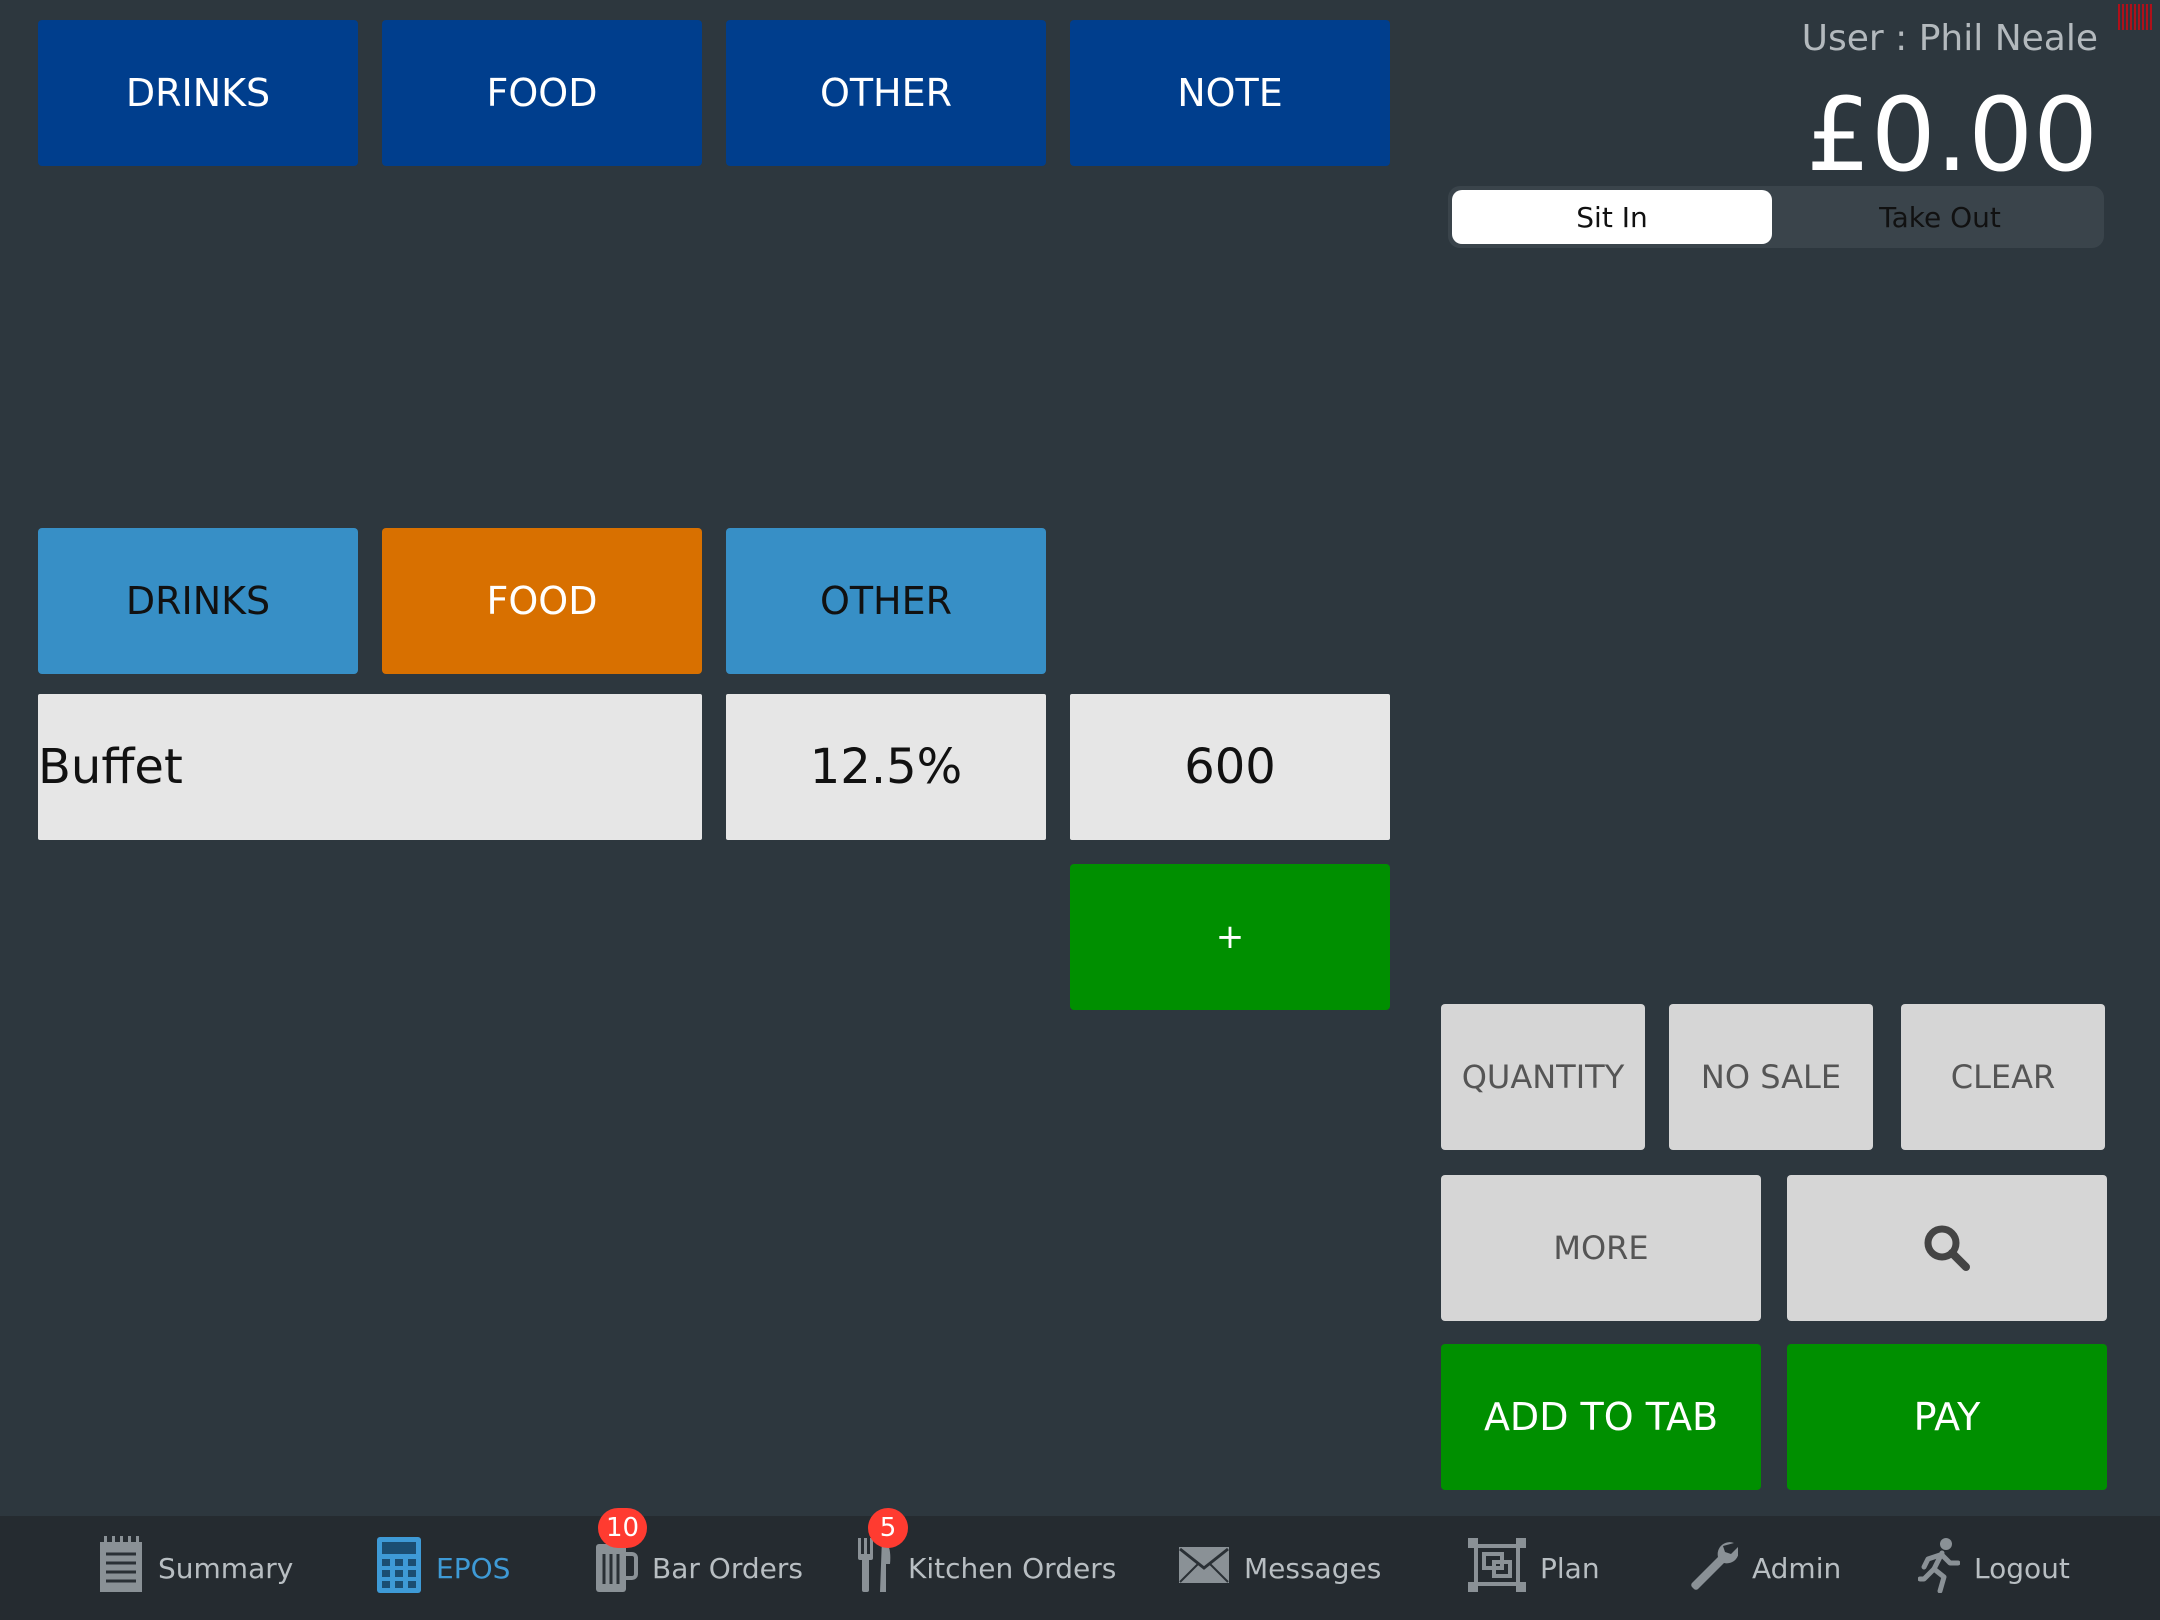 This screenshot has width=2160, height=1620. I want to click on user-label: User : Phil Neale, so click(1949, 38).